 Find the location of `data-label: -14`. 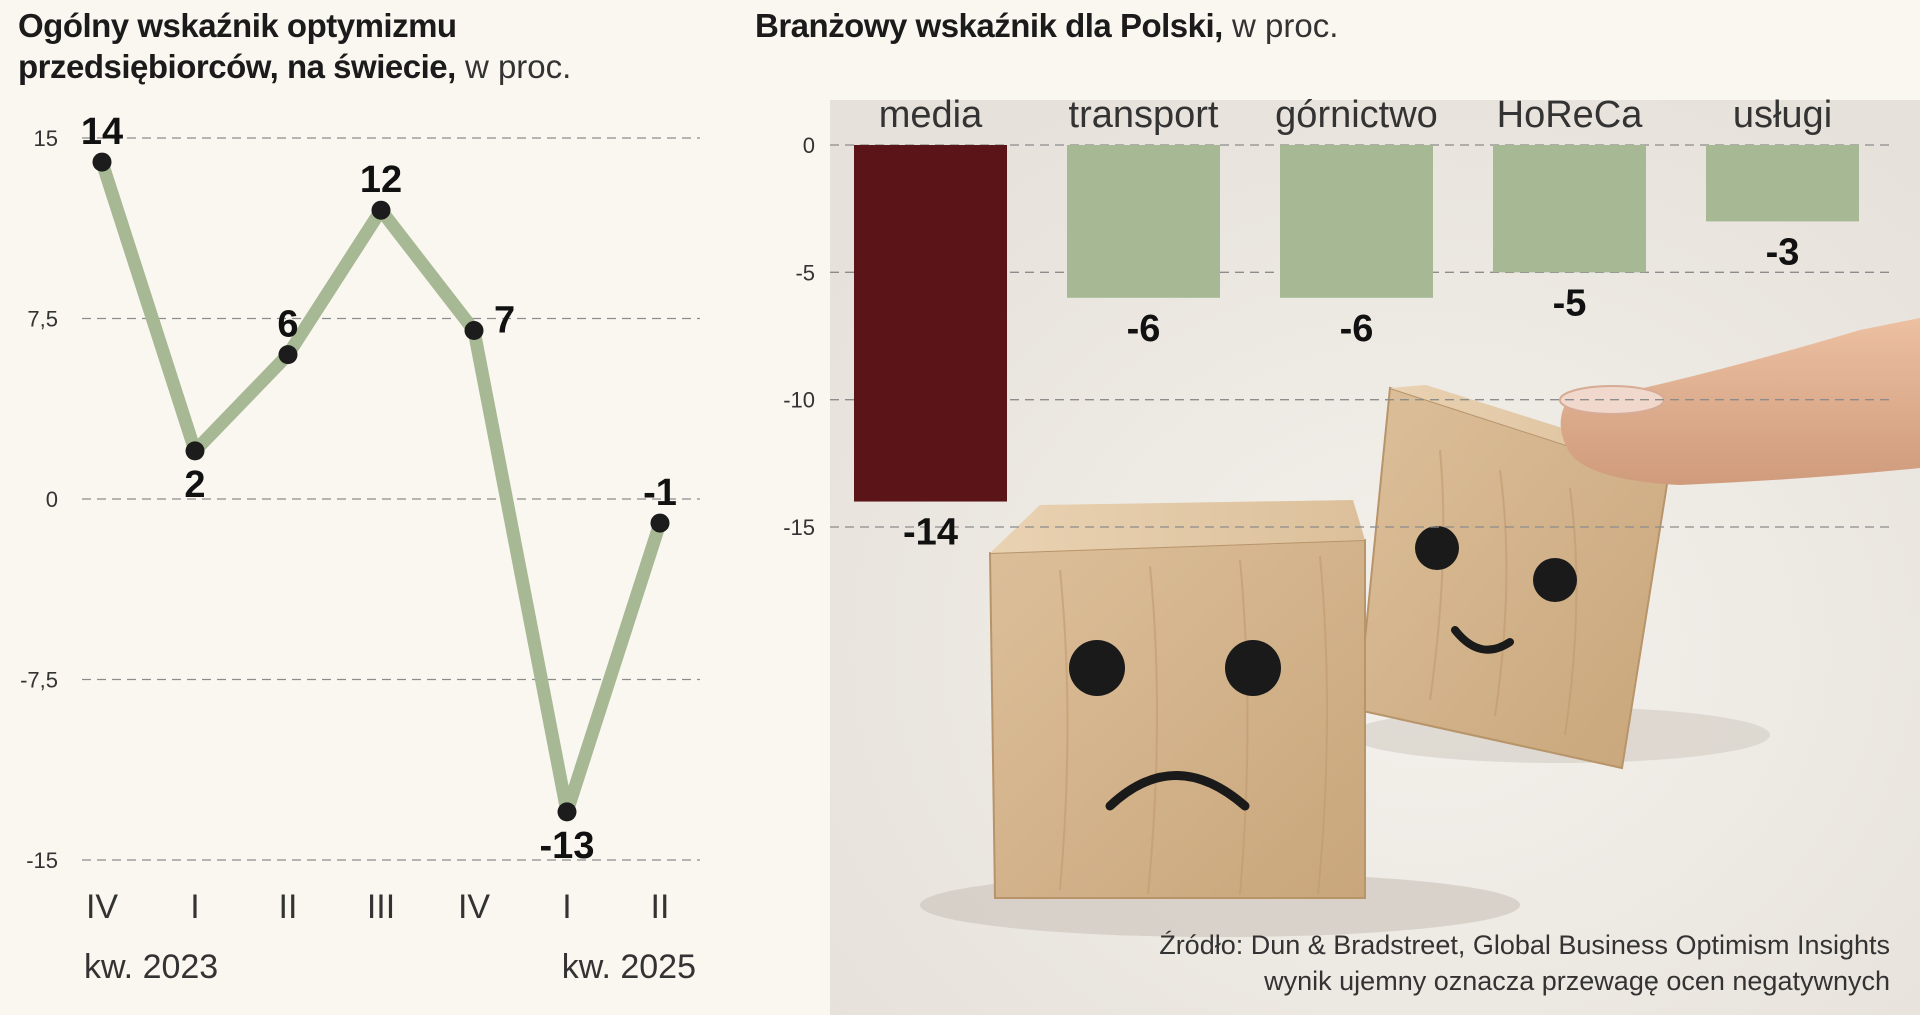

data-label: -14 is located at coordinates (930, 533).